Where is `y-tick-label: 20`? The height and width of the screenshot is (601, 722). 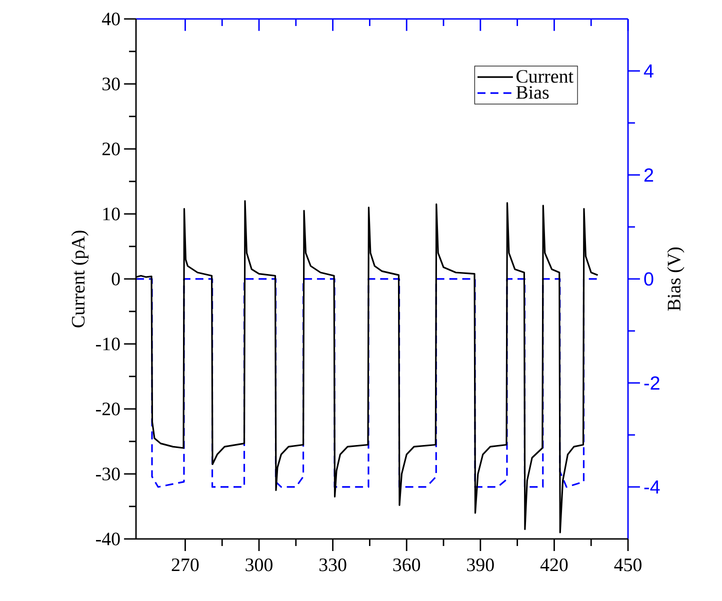
y-tick-label: 20 is located at coordinates (111, 149).